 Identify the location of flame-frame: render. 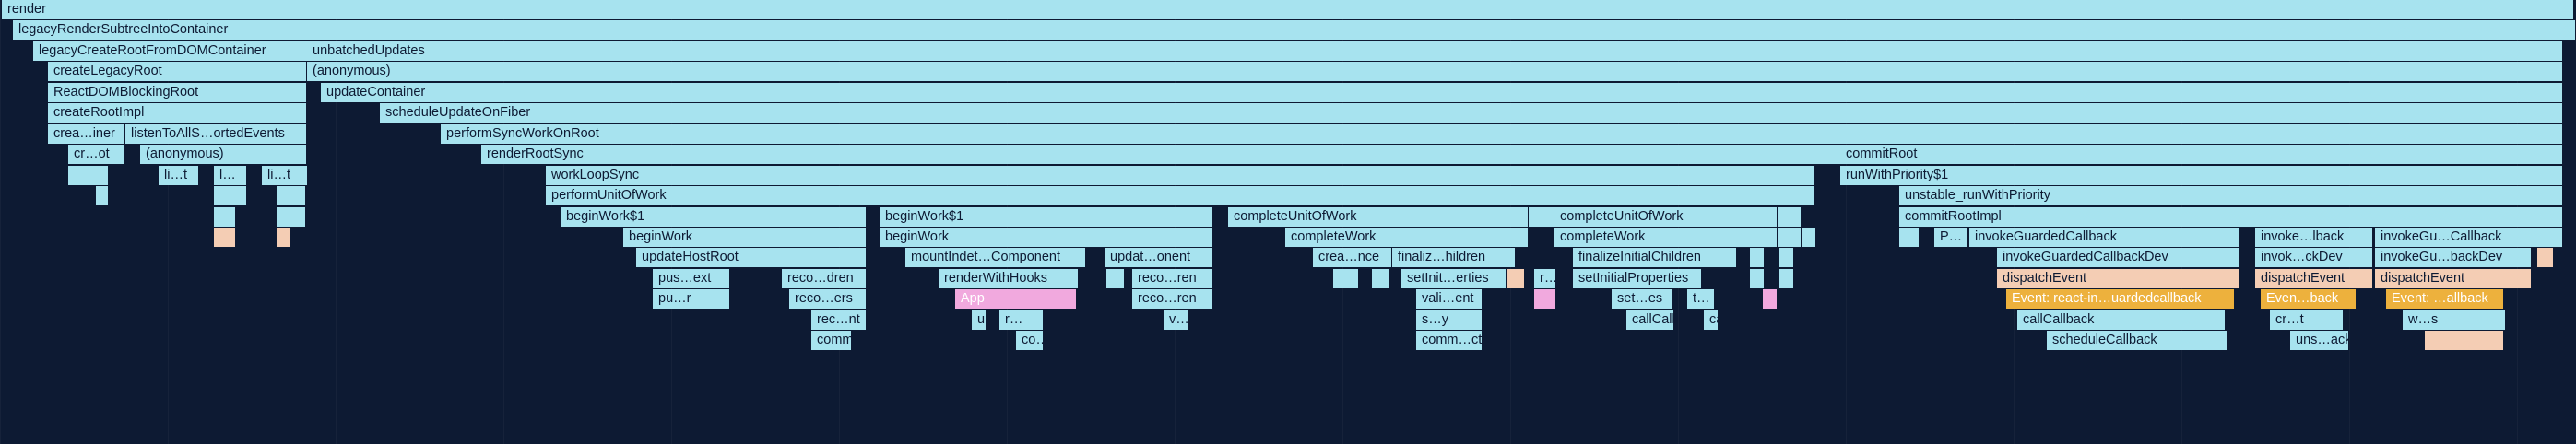
(1288, 9).